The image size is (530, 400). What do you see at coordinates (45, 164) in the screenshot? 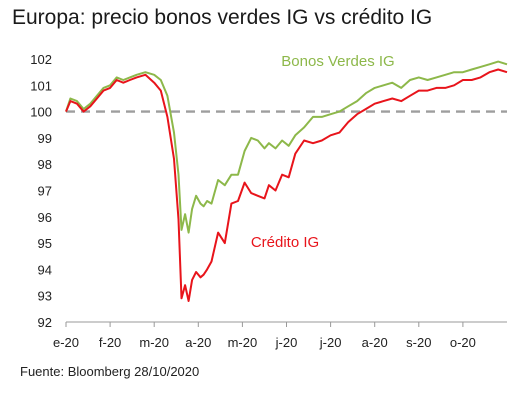
I see `y-tick-label: 98` at bounding box center [45, 164].